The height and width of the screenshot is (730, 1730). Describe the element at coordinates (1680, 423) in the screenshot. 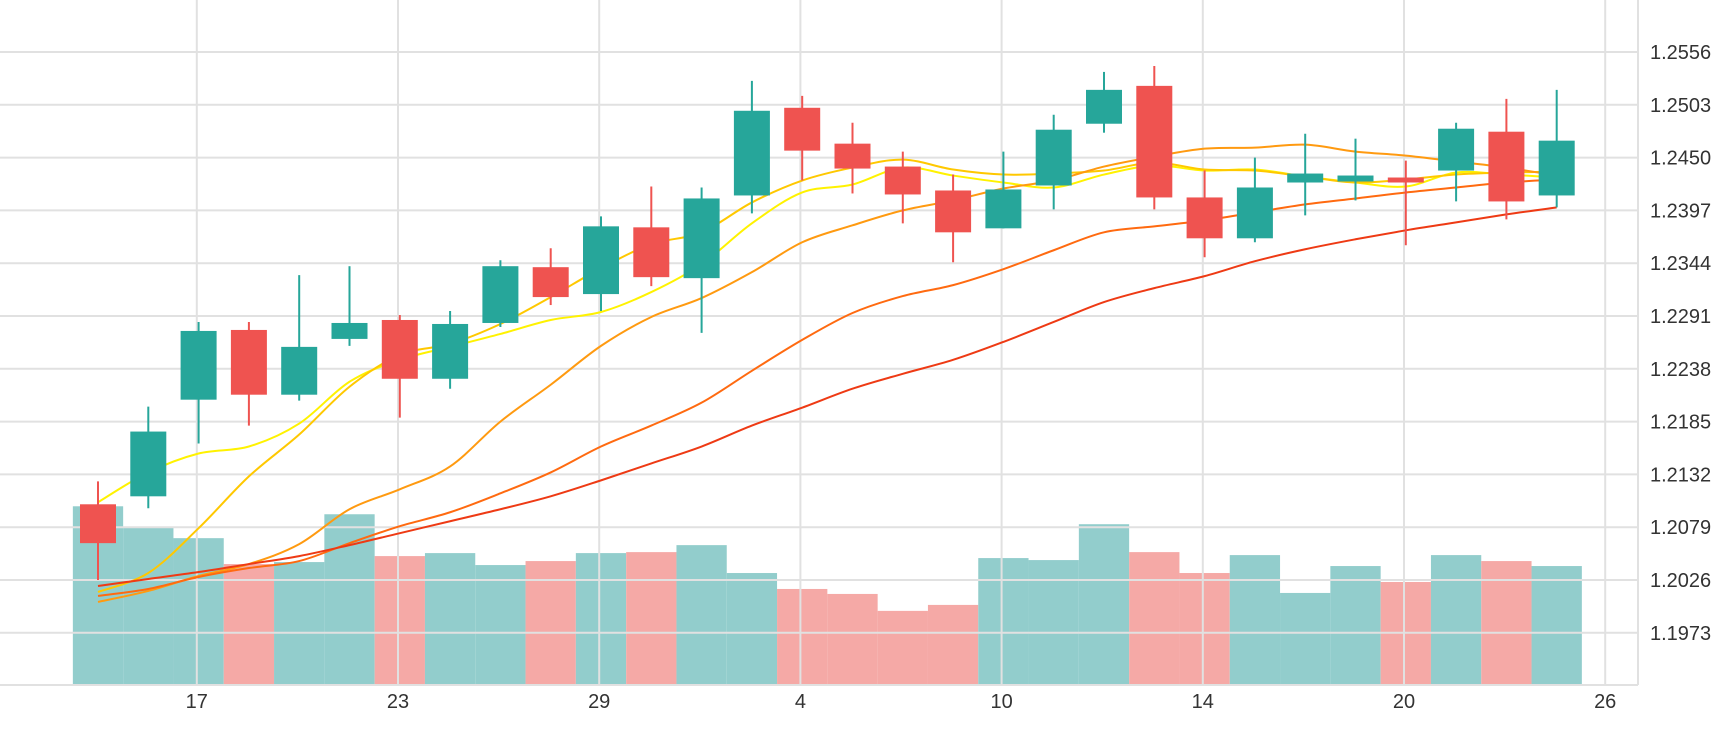

I see `y-tick-label: 1.2185` at that location.